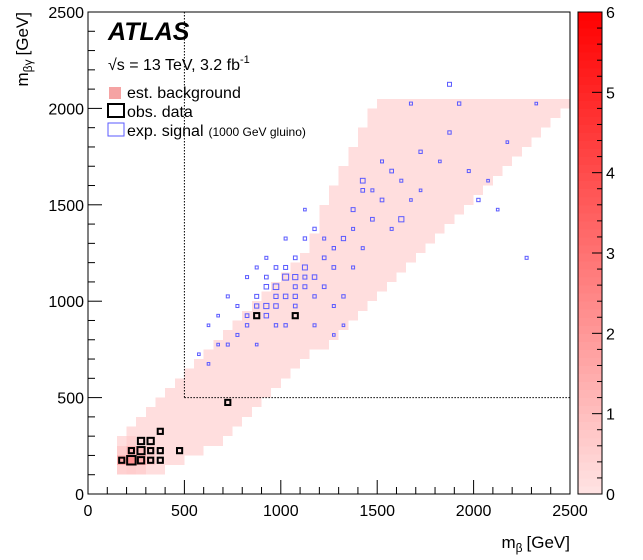 The image size is (643, 560). Describe the element at coordinates (216, 131) in the screenshot. I see `legend-label-signal: exp. signal (1000 GeV gluino)` at that location.